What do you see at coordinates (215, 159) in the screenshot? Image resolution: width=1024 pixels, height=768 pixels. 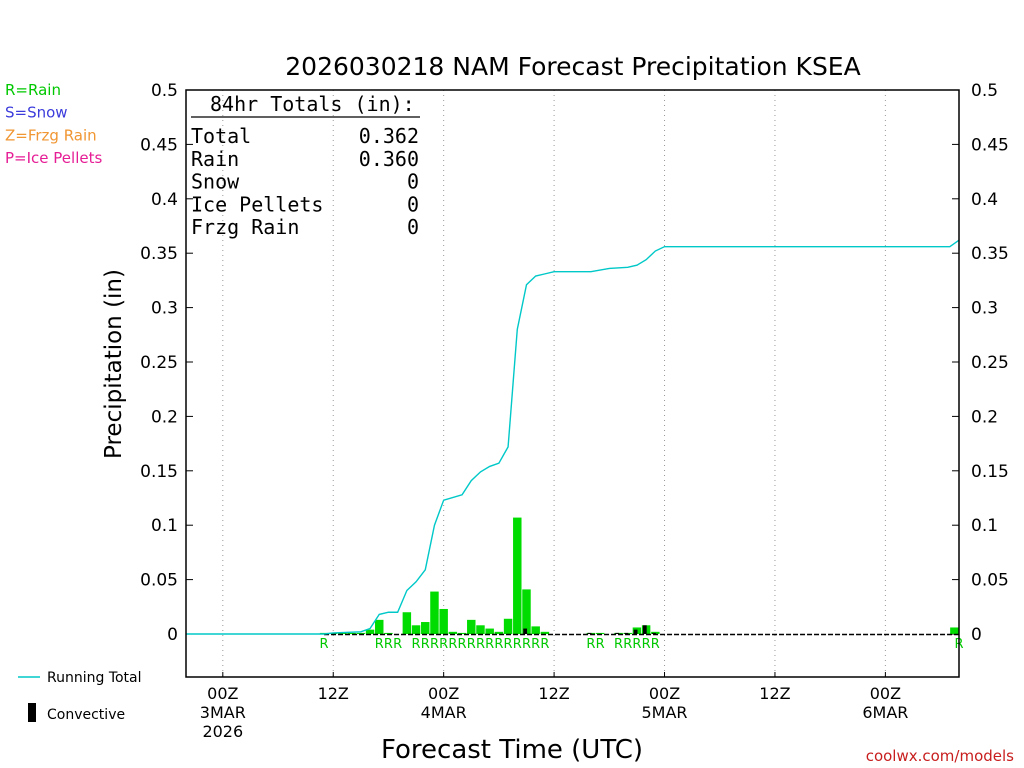 I see `totals-row-label: Rain` at bounding box center [215, 159].